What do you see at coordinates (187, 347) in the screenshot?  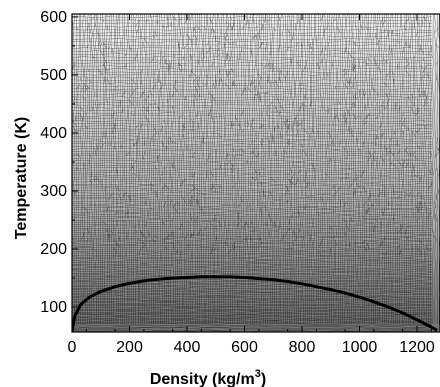 I see `x-tick-label: 400` at bounding box center [187, 347].